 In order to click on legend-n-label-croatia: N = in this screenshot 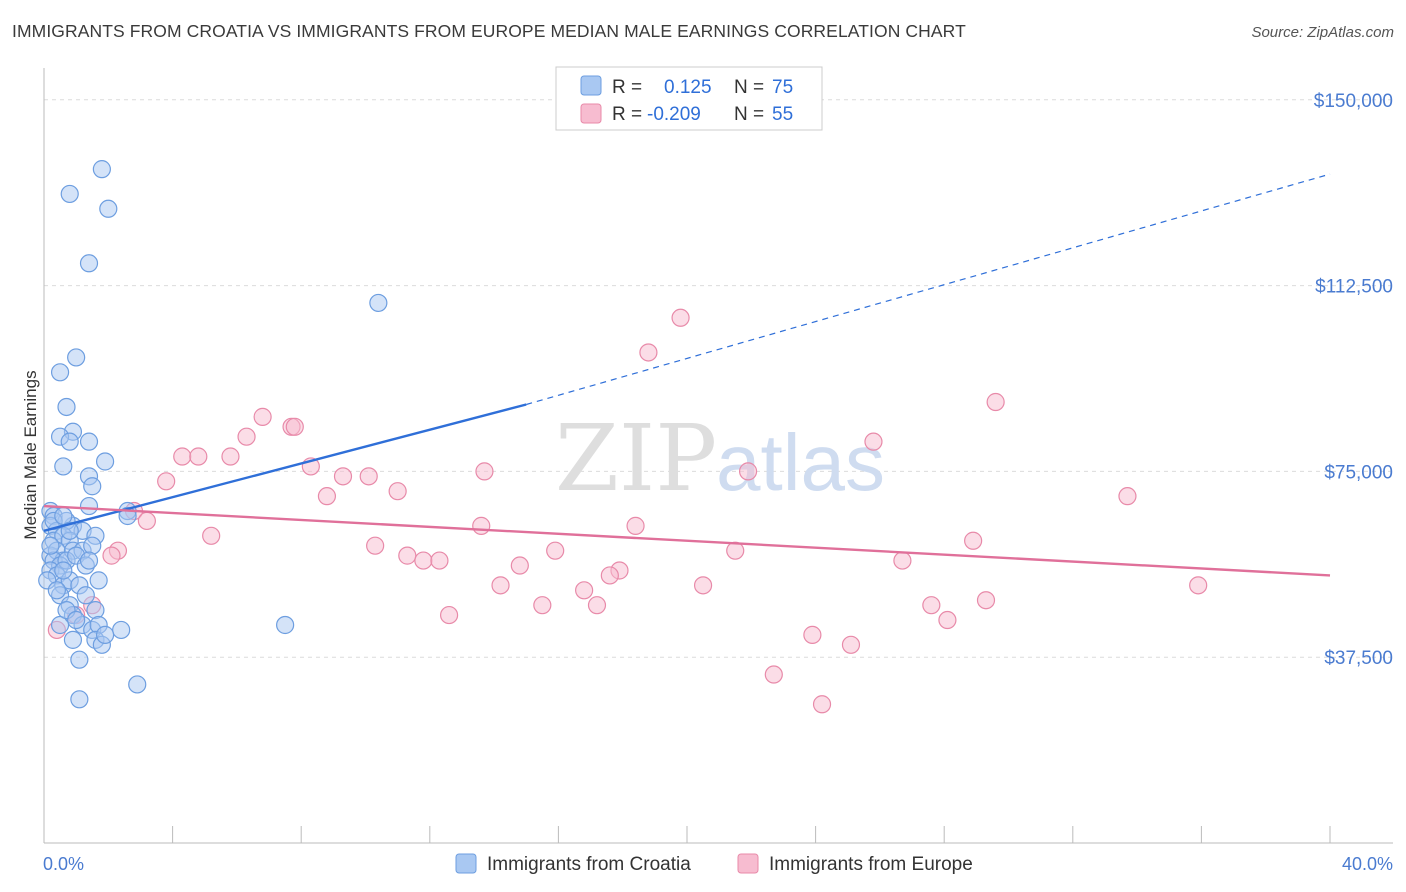, I will do `click(749, 87)`.